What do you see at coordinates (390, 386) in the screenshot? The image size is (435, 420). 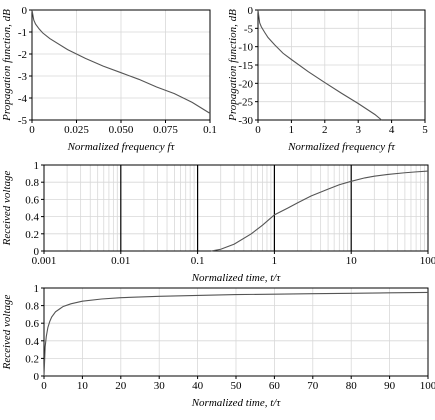 I see `x-tick-label: 90` at bounding box center [390, 386].